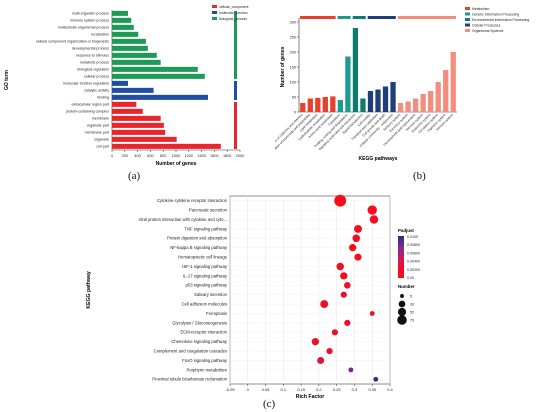 The image size is (550, 412). I want to click on y-tick-label-3: 150, so click(293, 67).